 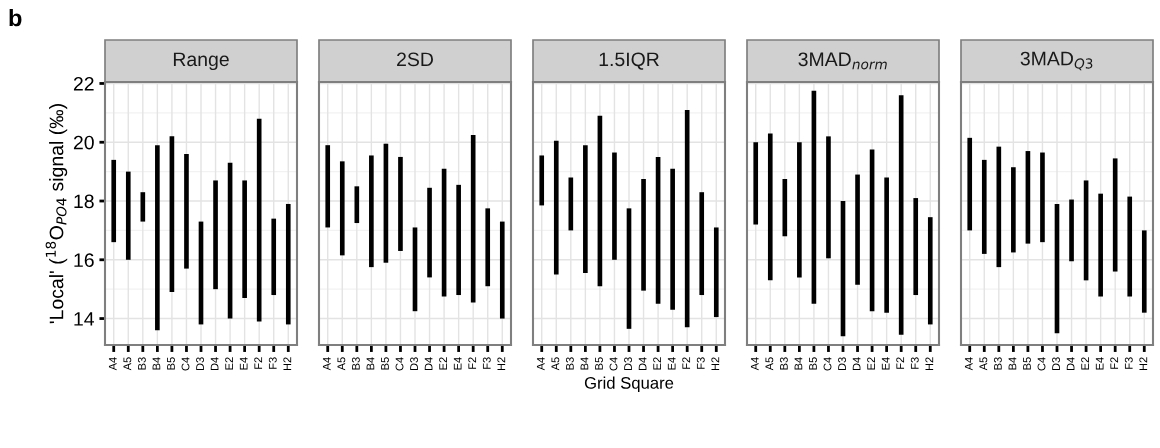 What do you see at coordinates (842, 61) in the screenshot?
I see `chart-title: 3MAD$_{norm}$` at bounding box center [842, 61].